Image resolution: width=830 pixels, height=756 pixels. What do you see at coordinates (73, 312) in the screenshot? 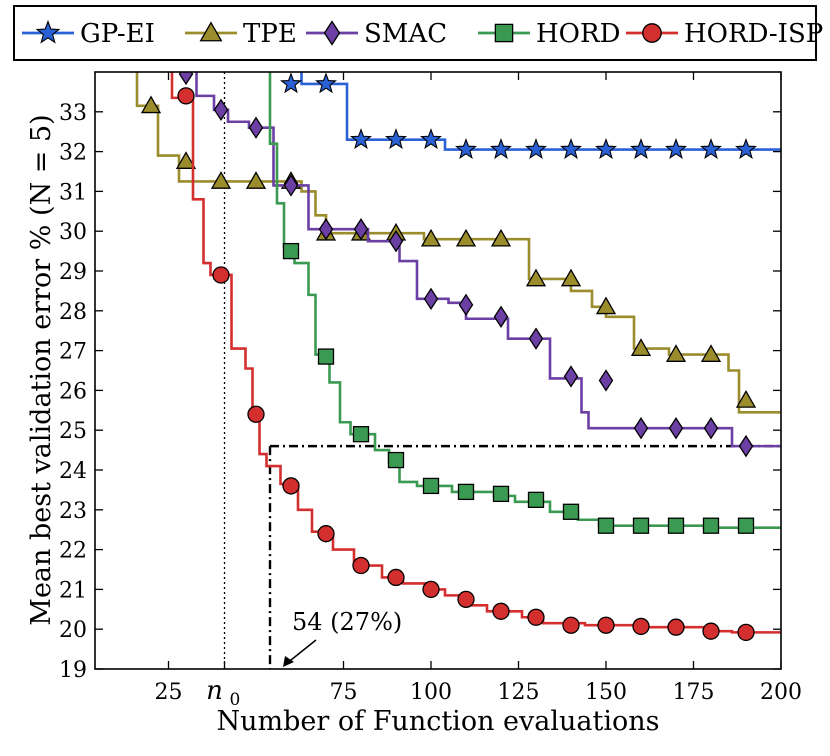
I see `y-tick-label: 28` at bounding box center [73, 312].